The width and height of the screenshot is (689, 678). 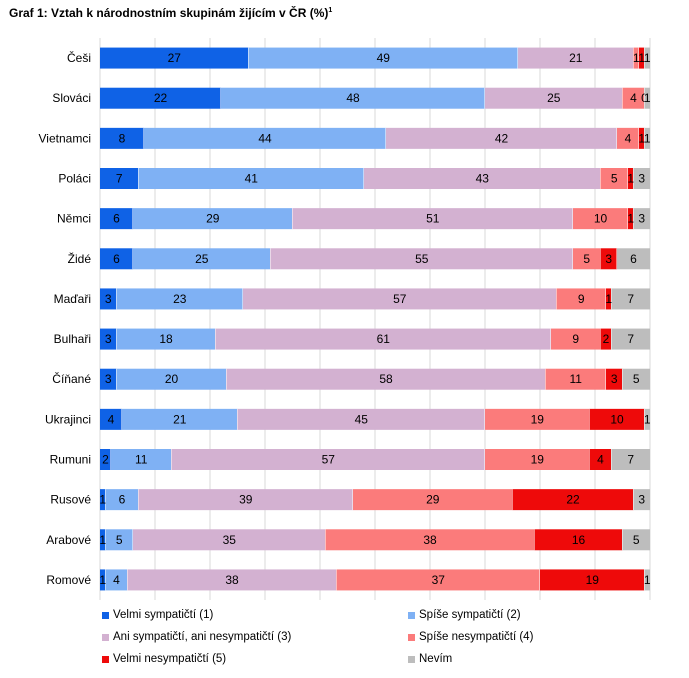 What do you see at coordinates (71, 98) in the screenshot?
I see `category-label: Slováci` at bounding box center [71, 98].